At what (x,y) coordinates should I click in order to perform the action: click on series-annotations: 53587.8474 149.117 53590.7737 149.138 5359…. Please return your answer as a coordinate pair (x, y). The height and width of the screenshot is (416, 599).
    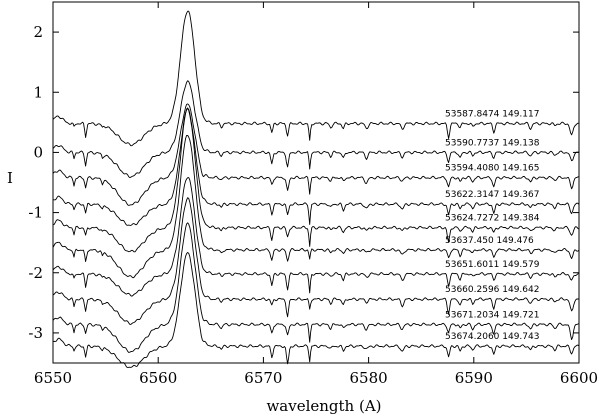
    Looking at the image, I should click on (492, 226).